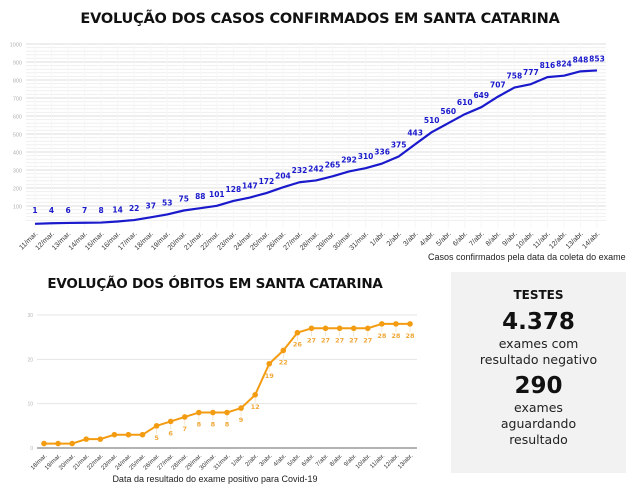 This screenshot has width=640, height=501. Describe the element at coordinates (564, 64) in the screenshot. I see `data-label: 824` at that location.